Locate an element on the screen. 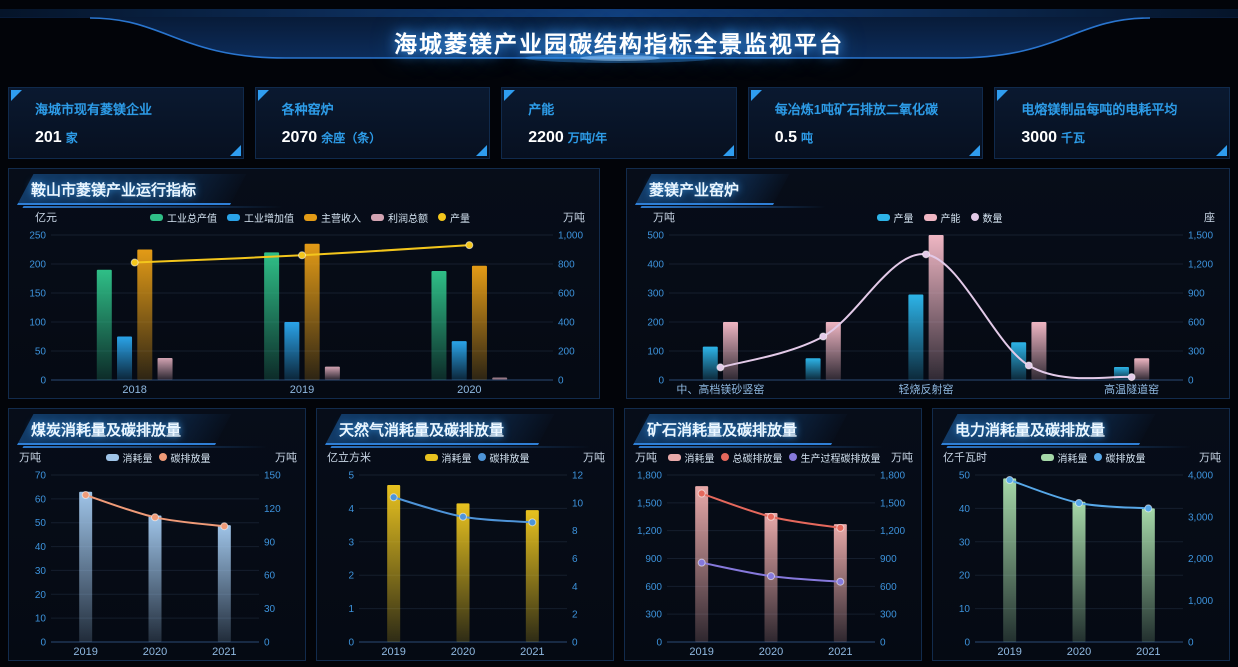 The height and width of the screenshot is (667, 1238). legend-item: 工业总产值 is located at coordinates (183, 217).